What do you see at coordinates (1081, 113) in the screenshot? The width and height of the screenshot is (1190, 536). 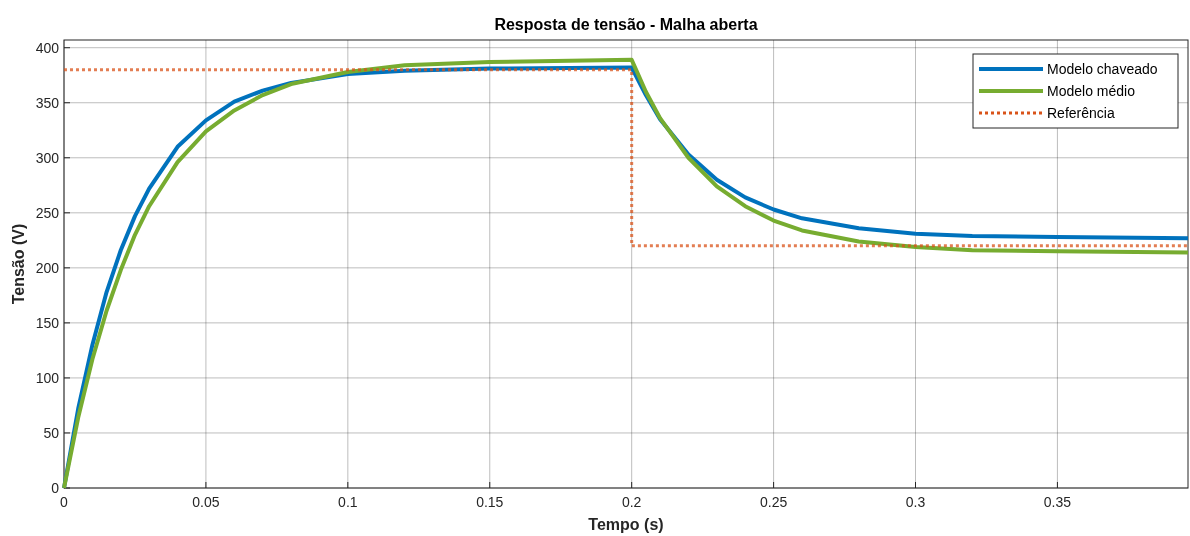 I see `legend-label: Referência` at bounding box center [1081, 113].